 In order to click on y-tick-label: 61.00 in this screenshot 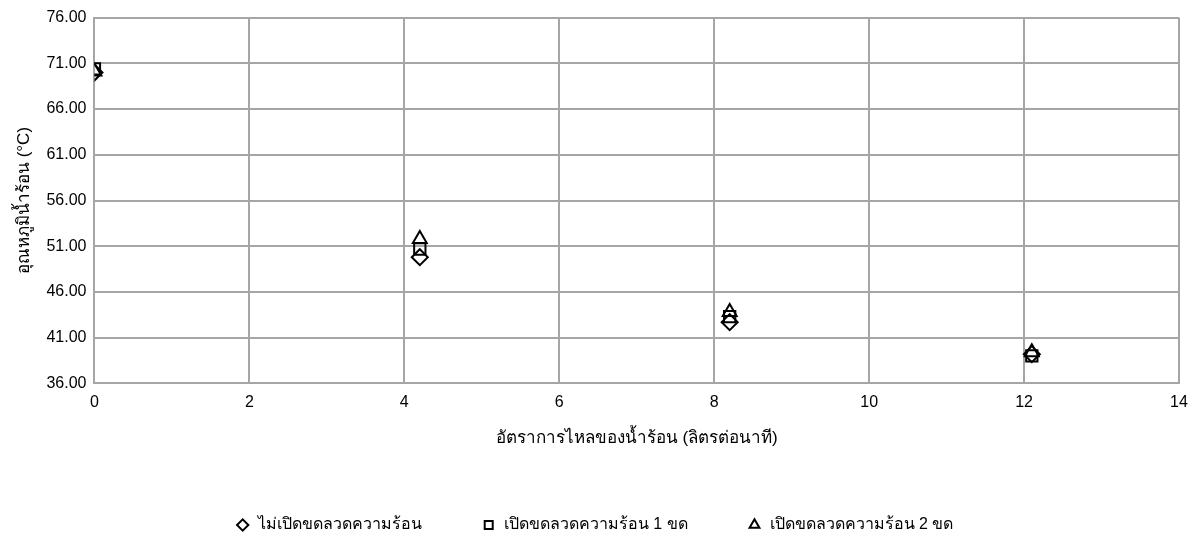, I will do `click(66, 154)`.